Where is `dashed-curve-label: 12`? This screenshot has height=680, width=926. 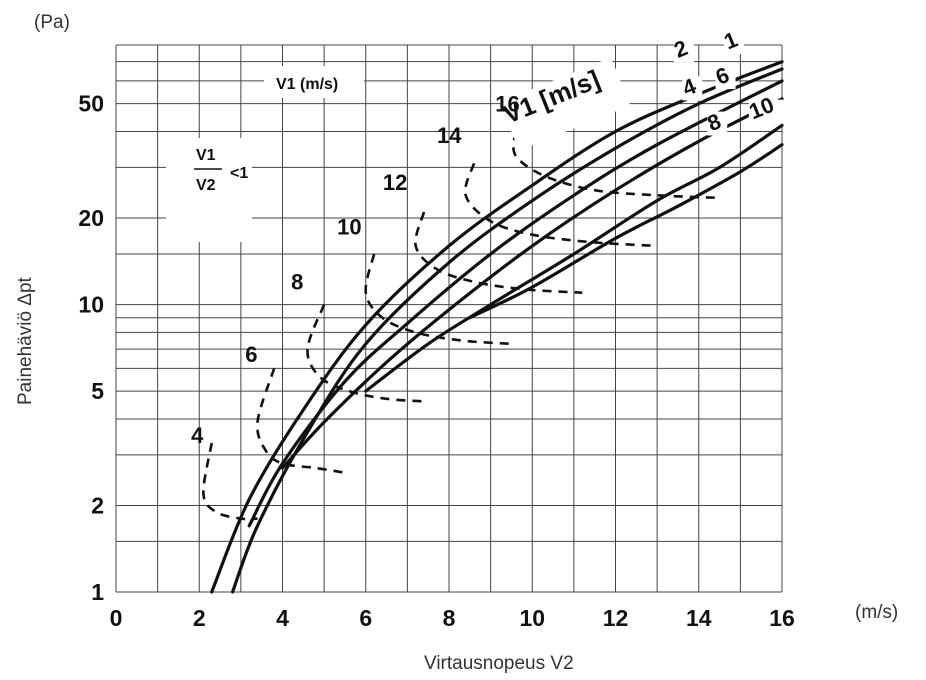
dashed-curve-label: 12 is located at coordinates (395, 182).